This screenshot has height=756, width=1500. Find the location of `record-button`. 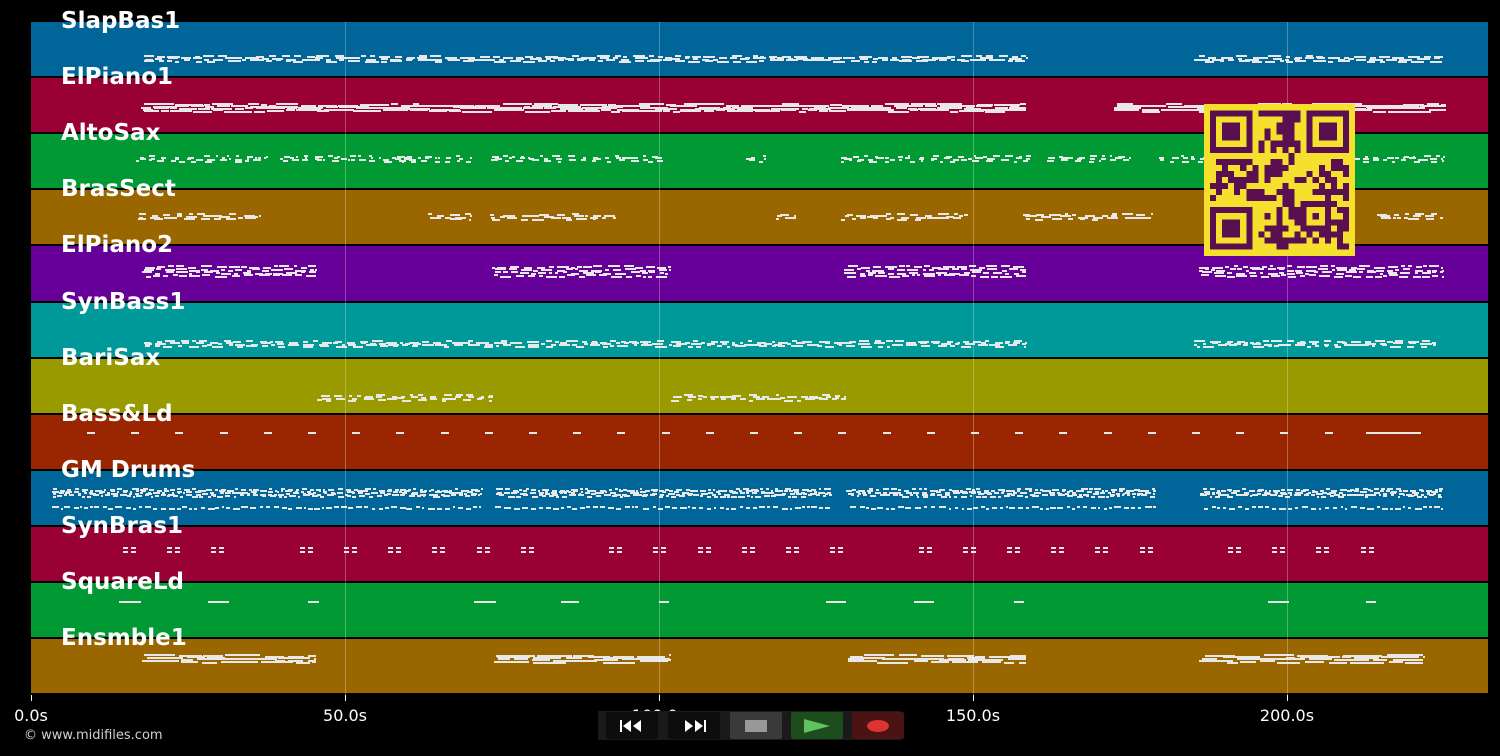

record-button is located at coordinates (878, 725).